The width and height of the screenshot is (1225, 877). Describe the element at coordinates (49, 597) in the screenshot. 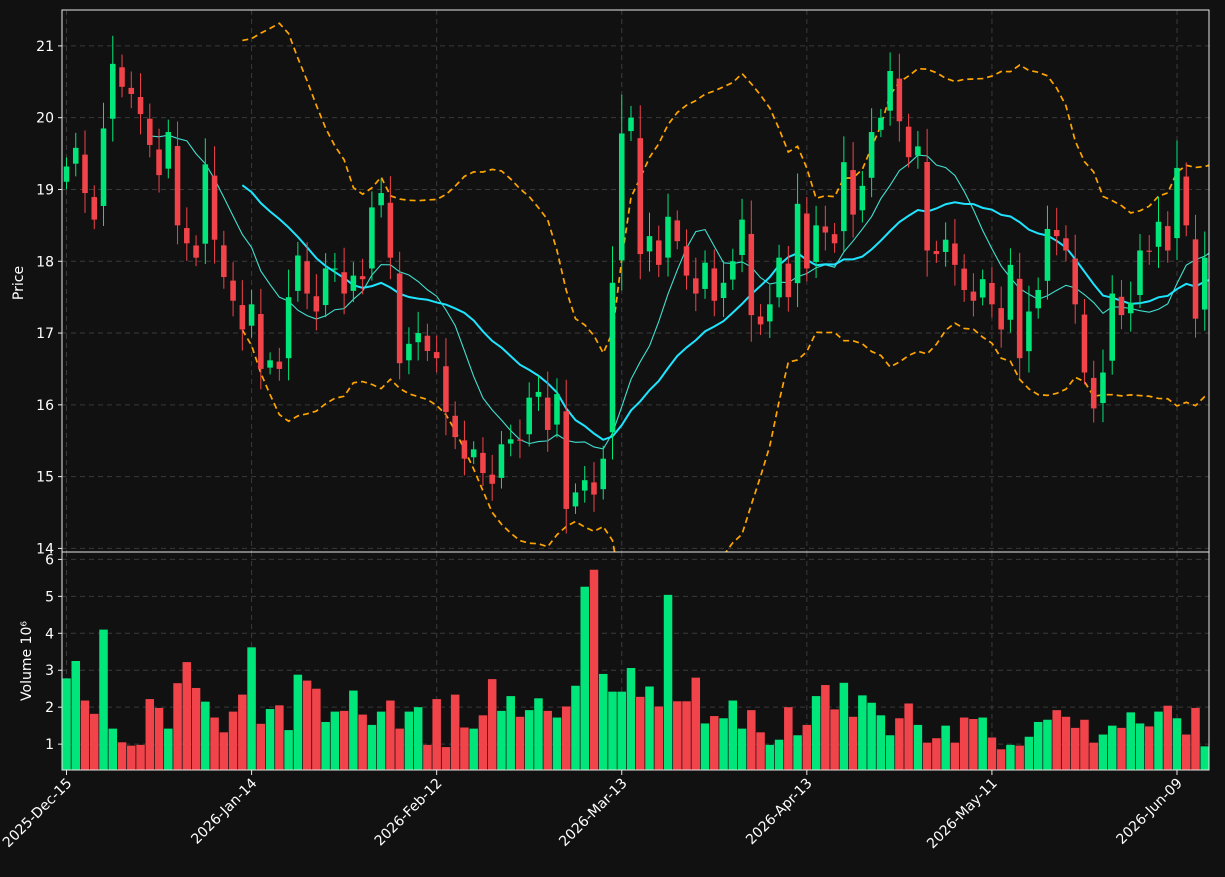

I see `volume-tick-label: 5` at that location.